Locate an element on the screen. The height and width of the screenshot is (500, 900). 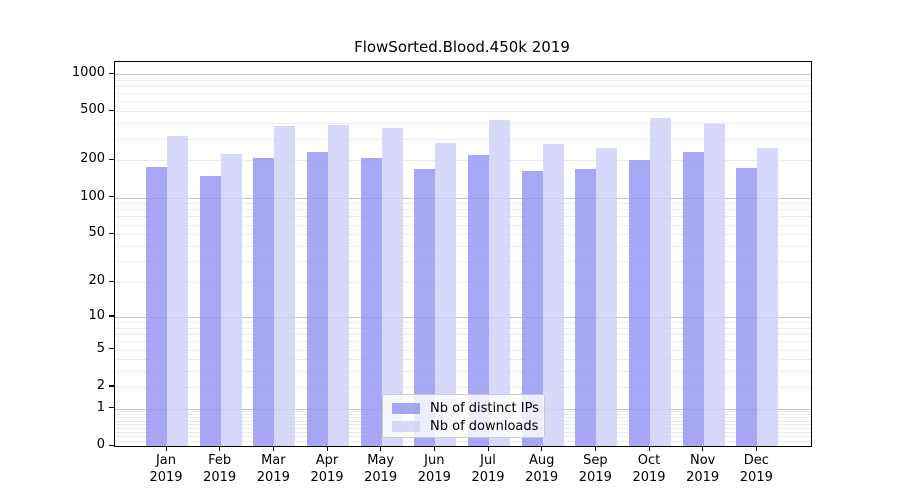
x-tick-label: Sep 2019 is located at coordinates (595, 469).